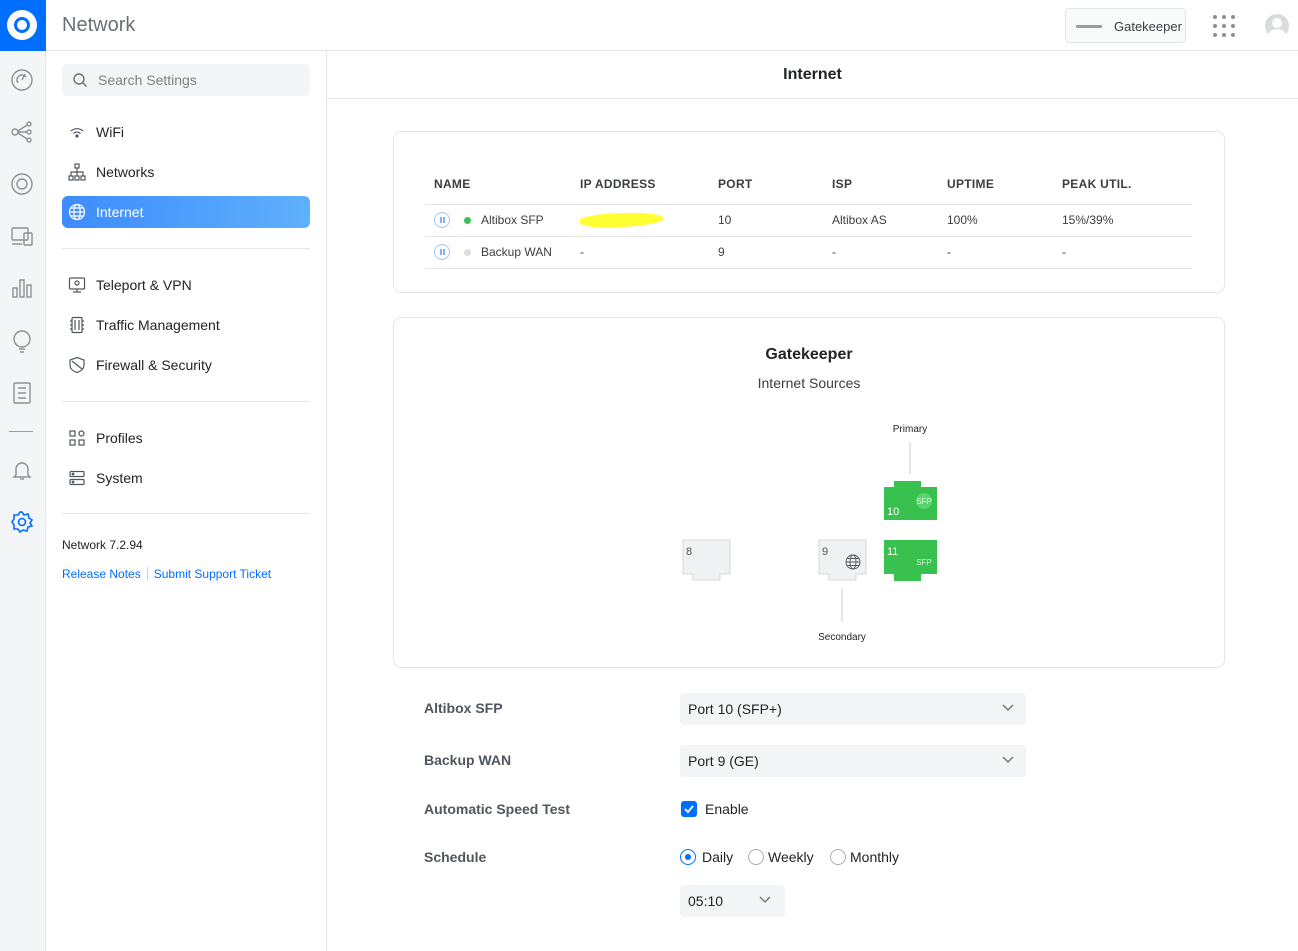 The image size is (1298, 951). What do you see at coordinates (727, 809) in the screenshot?
I see `speed-test-enable-label: Enable` at bounding box center [727, 809].